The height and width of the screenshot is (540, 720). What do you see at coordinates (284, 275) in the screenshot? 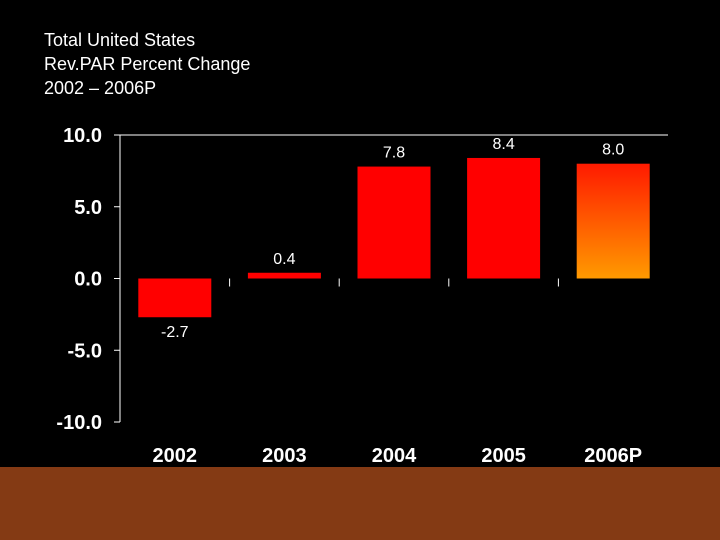
I see `bar-2003` at bounding box center [284, 275].